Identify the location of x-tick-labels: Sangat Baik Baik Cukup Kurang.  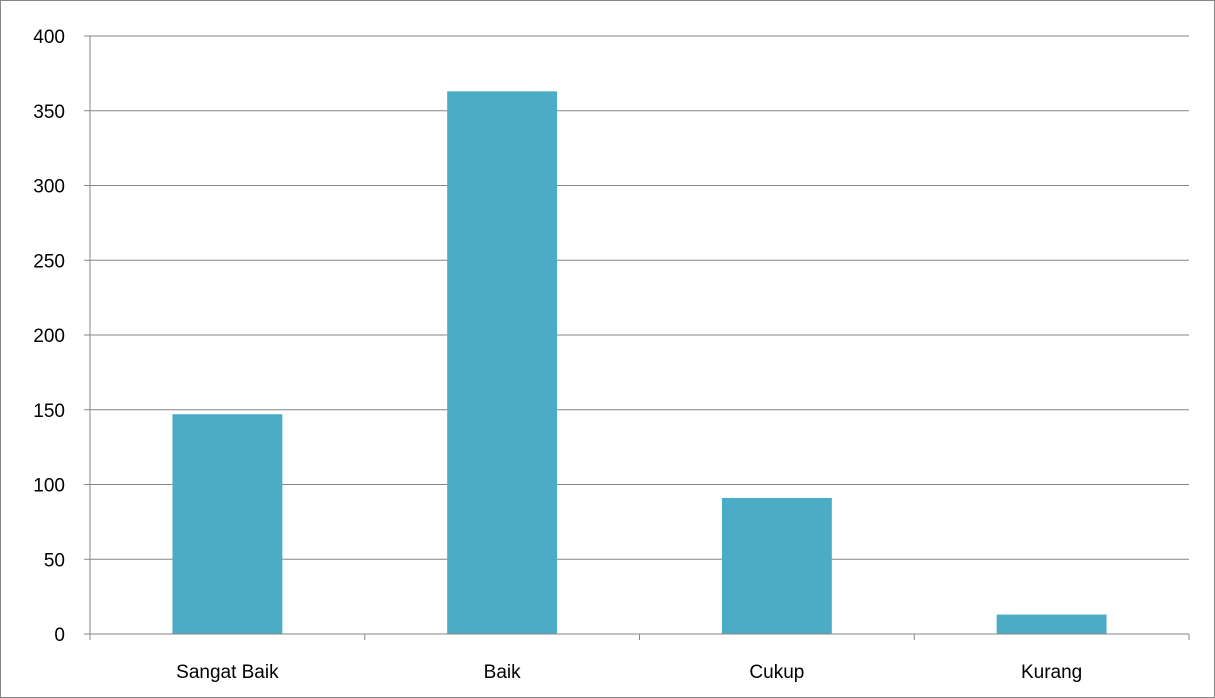
(629, 672).